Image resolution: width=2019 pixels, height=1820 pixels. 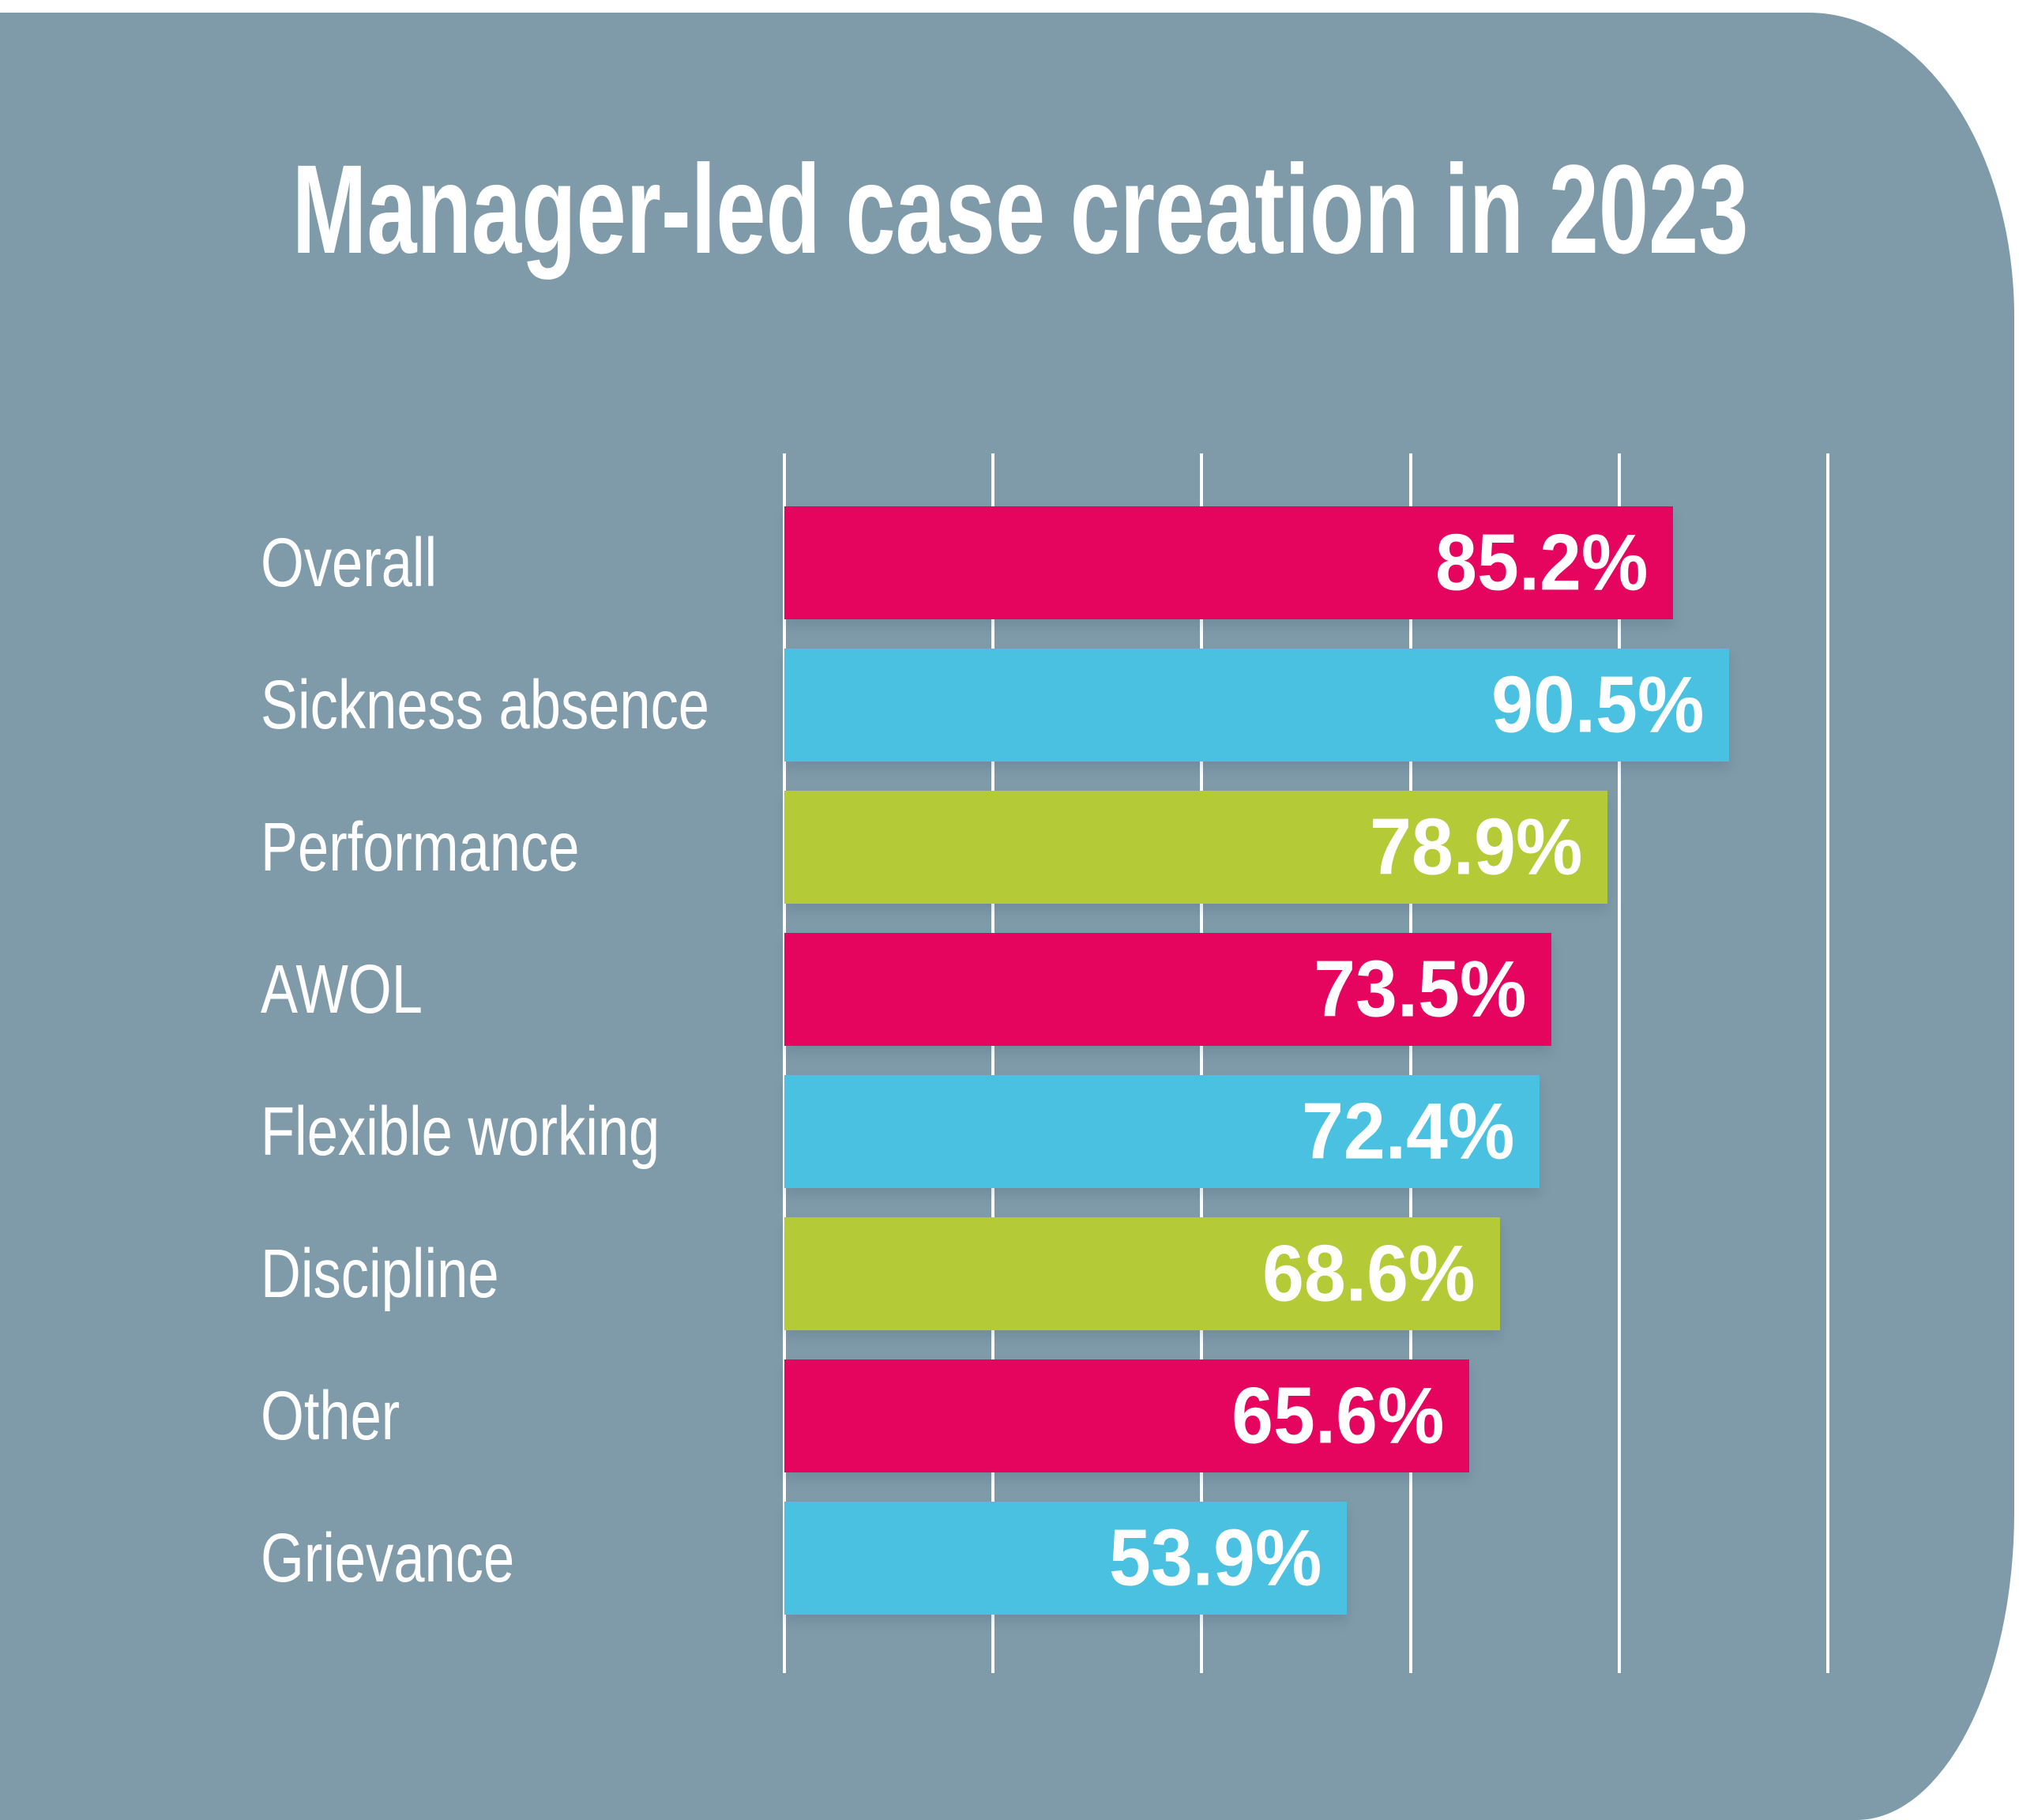 What do you see at coordinates (1419, 989) in the screenshot?
I see `value-label: 73.5%` at bounding box center [1419, 989].